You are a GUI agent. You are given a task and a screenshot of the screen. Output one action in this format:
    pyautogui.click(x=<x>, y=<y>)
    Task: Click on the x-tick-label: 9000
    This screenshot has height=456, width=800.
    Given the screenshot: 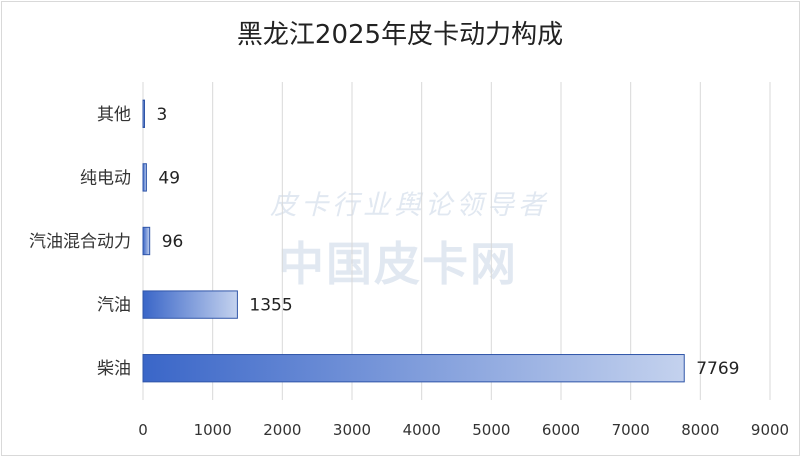 What is the action you would take?
    pyautogui.click(x=770, y=430)
    